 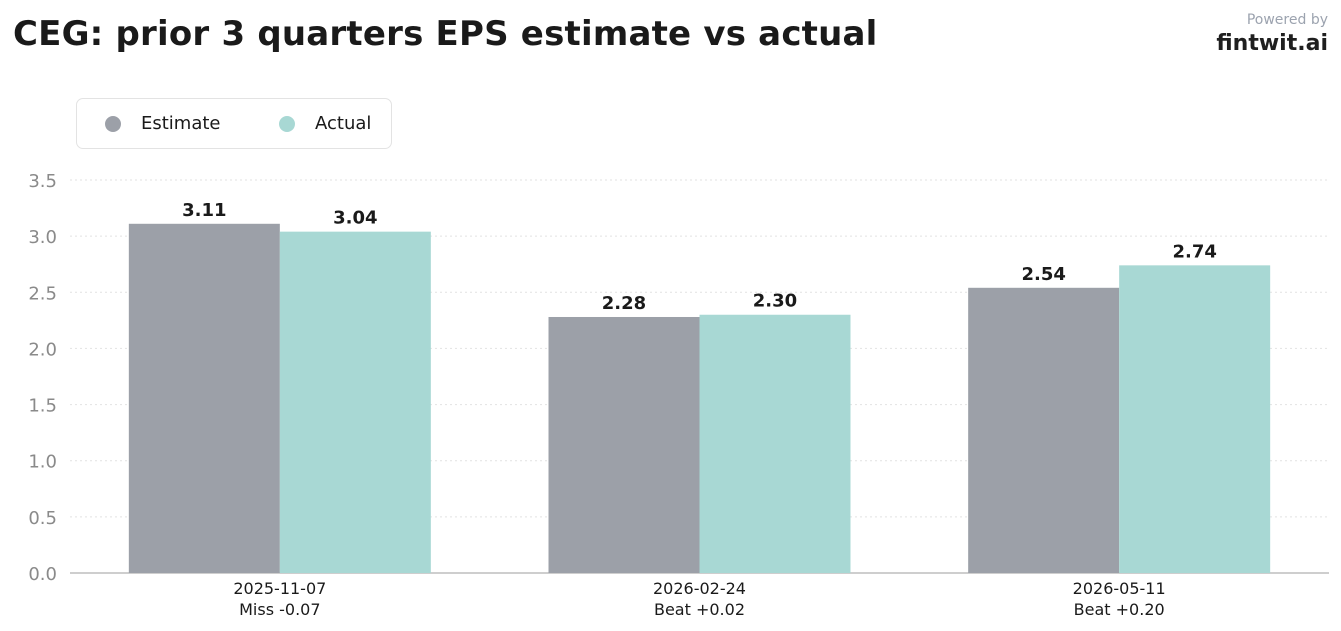 What do you see at coordinates (42, 574) in the screenshot?
I see `y-tick-label: 0.0` at bounding box center [42, 574].